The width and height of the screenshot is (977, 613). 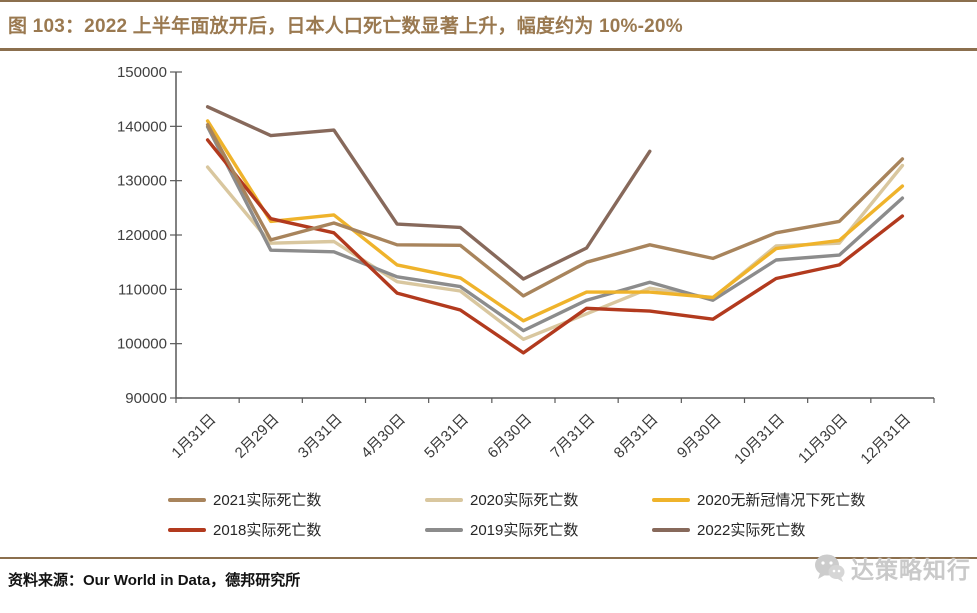 I want to click on y-axis-tick-label: 110000, so click(x=142, y=289).